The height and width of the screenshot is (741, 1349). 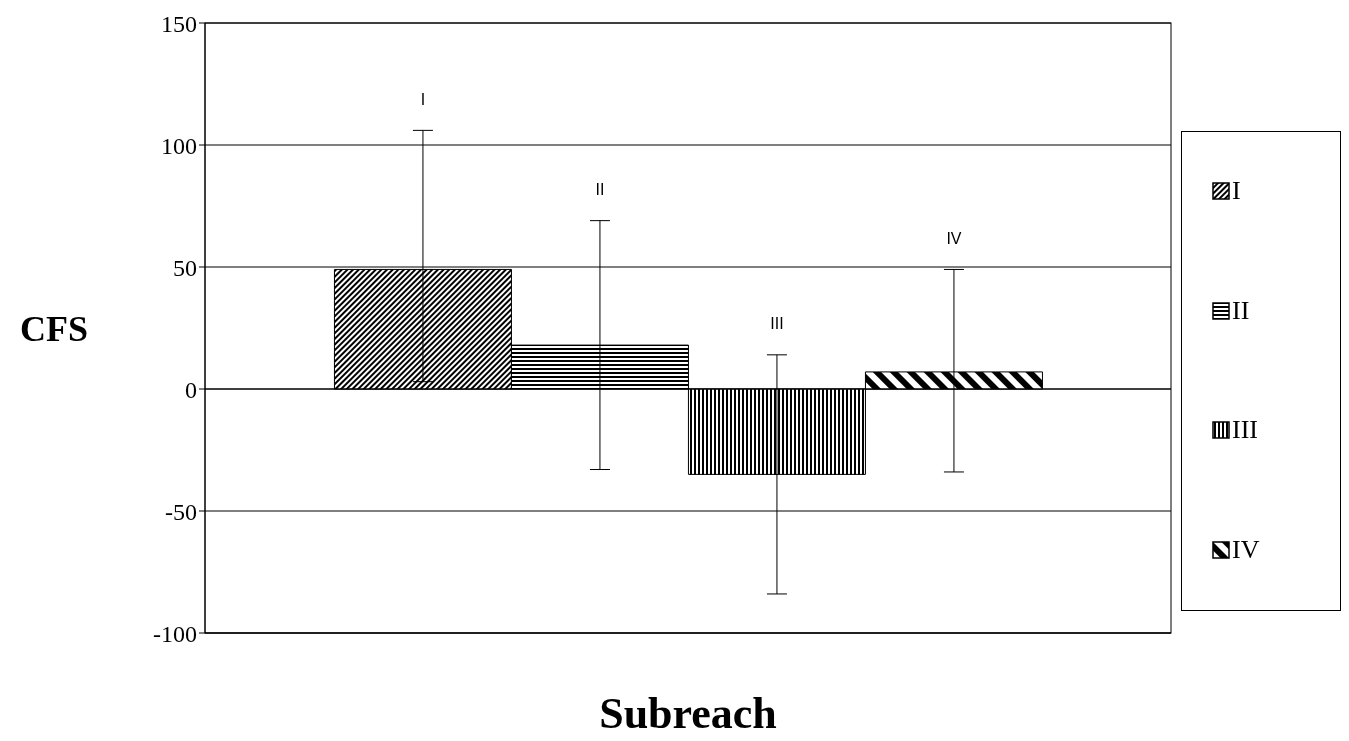 I want to click on y-tick-label: -50, so click(x=181, y=511).